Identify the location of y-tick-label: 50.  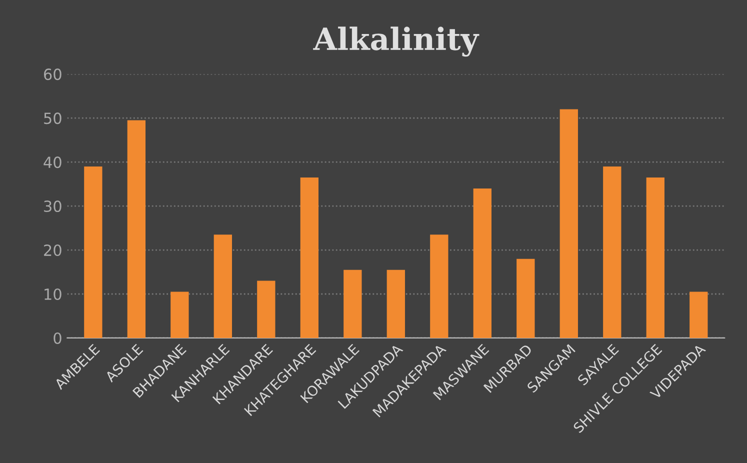
(53, 118).